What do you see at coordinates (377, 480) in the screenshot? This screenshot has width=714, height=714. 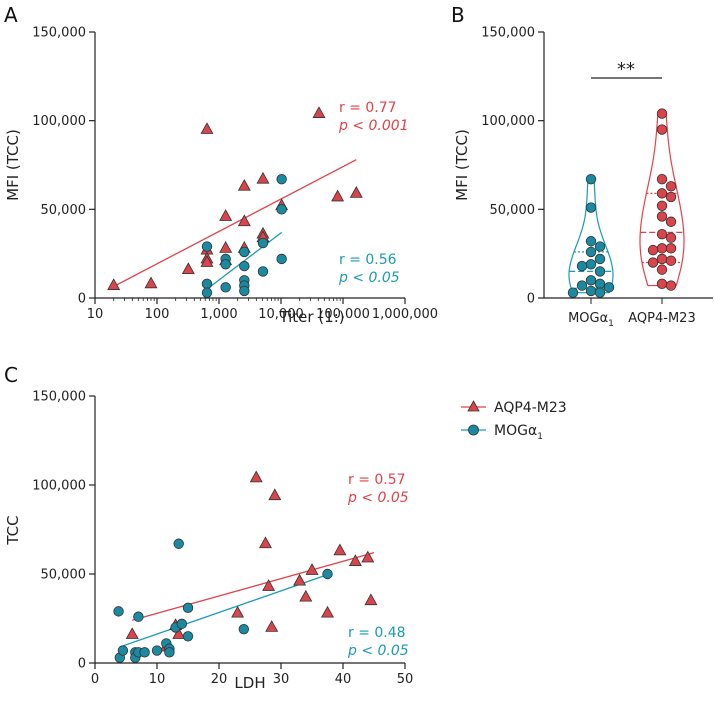 I see `panel-c-aqp4-r: r = 0.57` at bounding box center [377, 480].